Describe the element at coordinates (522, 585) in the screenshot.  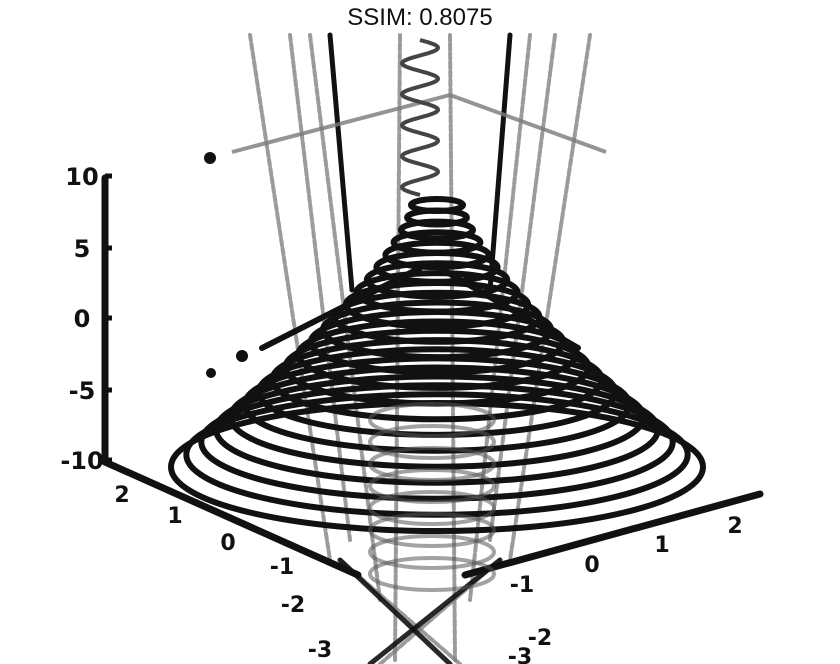
I see `y-tick-label: -1` at that location.